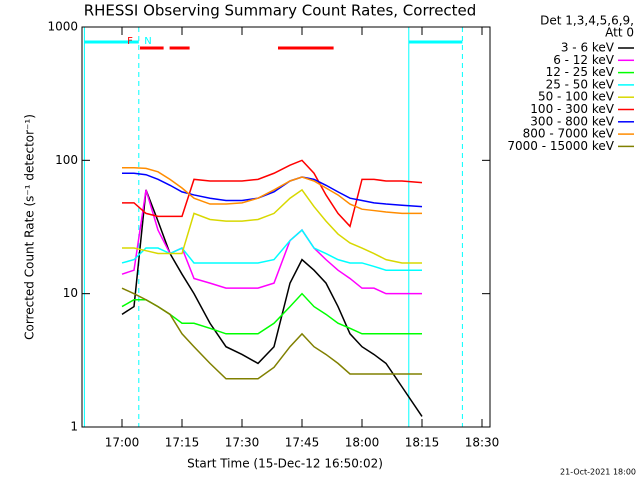  What do you see at coordinates (587, 21) in the screenshot?
I see `legend-title: Det 1,3,4,5,6,9,` at bounding box center [587, 21].